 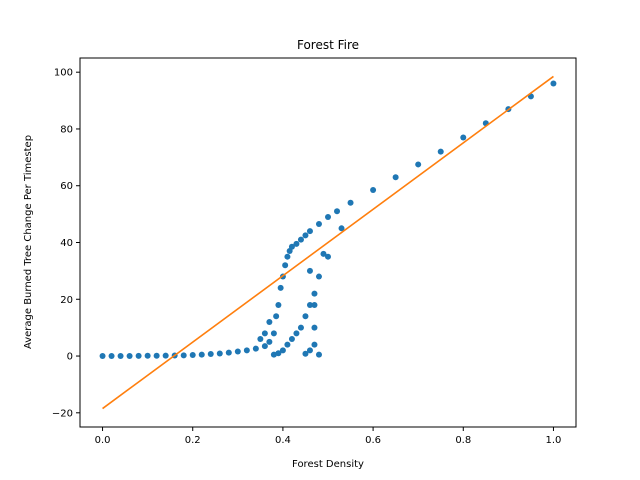 I want to click on y-tick-label: 0, so click(x=70, y=357).